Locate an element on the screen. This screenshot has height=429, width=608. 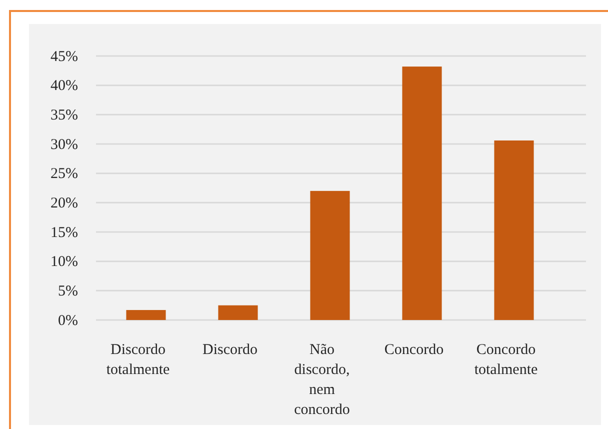
x-tick-label: Concordo totalmente is located at coordinates (506, 360).